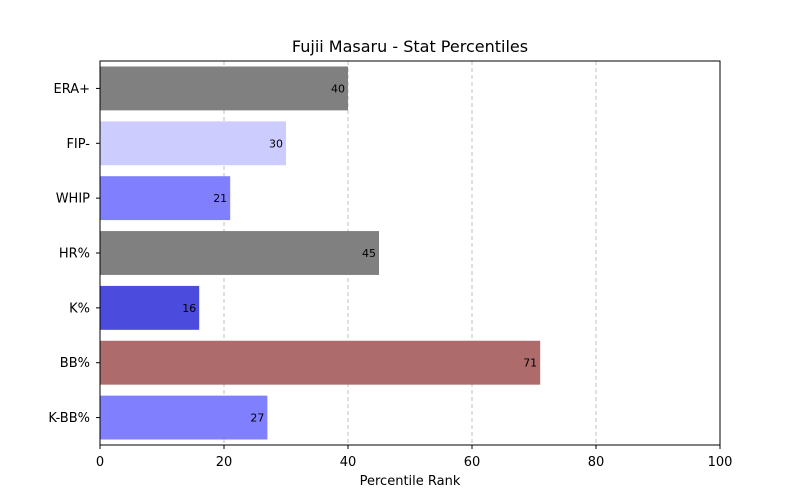 Image resolution: width=800 pixels, height=500 pixels. Describe the element at coordinates (410, 46) in the screenshot. I see `chart-title: Fujii Masaru - Stat Percentiles` at that location.